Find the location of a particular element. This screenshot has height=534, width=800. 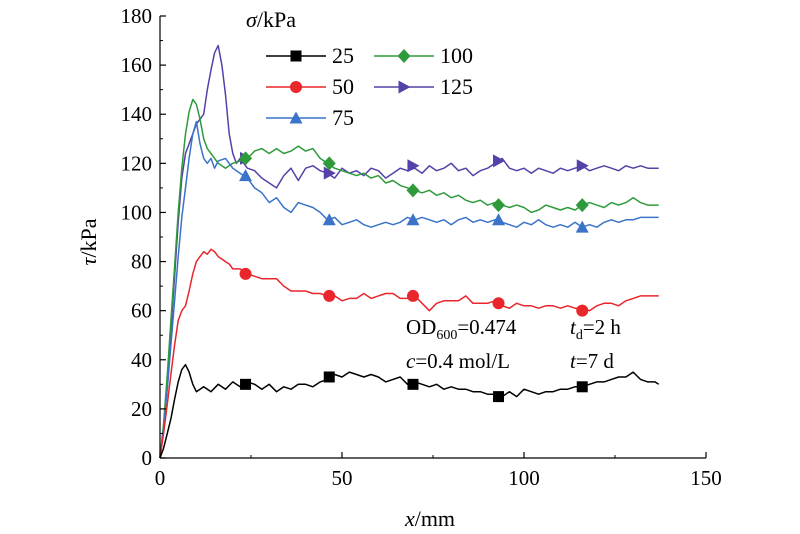

legend-label-25: 25 is located at coordinates (343, 55).